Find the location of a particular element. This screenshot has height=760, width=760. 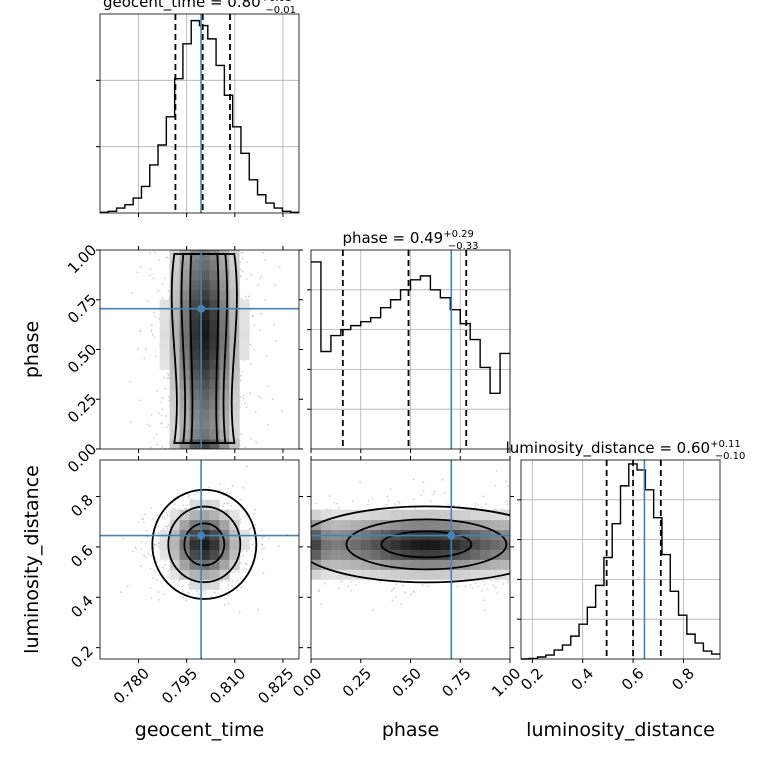

contour-line is located at coordinates (204, 348).